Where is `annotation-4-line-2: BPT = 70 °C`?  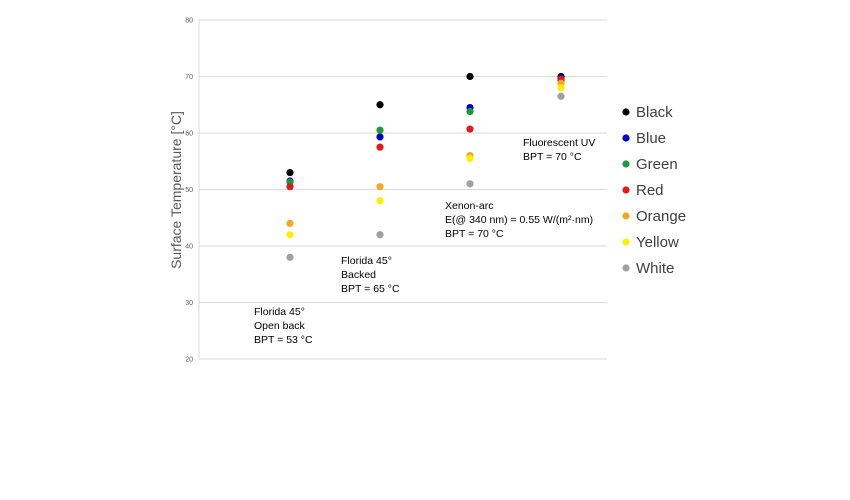
annotation-4-line-2: BPT = 70 °C is located at coordinates (552, 157).